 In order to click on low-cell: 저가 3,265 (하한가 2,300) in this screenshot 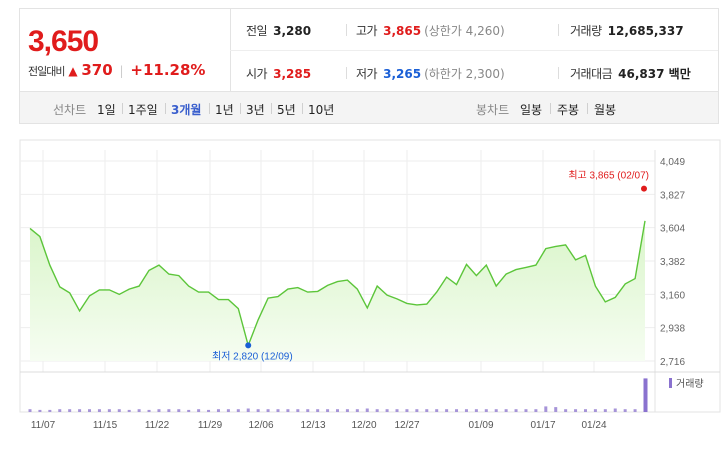, I will do `click(430, 73)`.